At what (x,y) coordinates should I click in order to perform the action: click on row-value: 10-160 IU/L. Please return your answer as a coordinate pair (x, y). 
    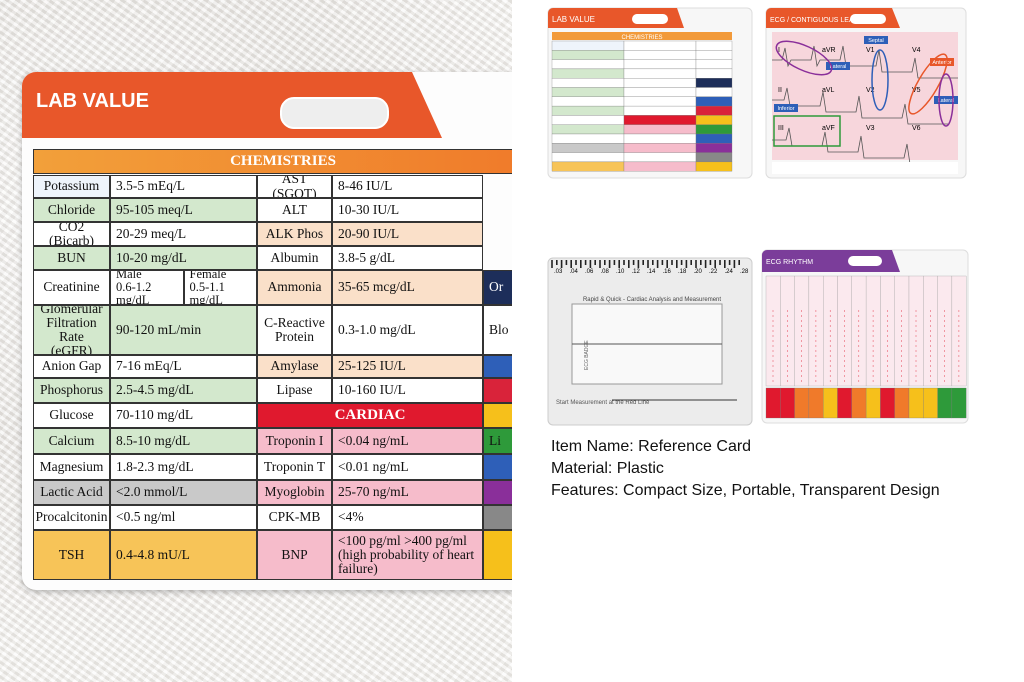
    Looking at the image, I should click on (407, 390).